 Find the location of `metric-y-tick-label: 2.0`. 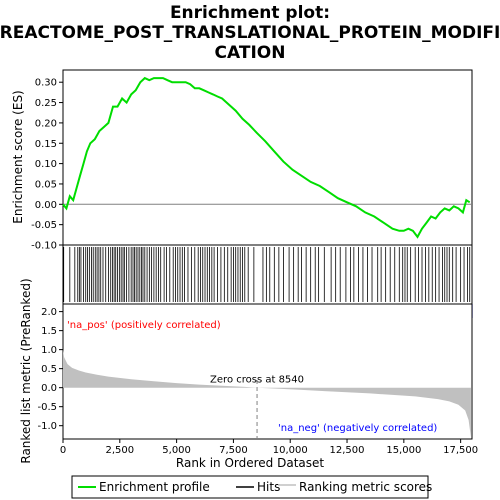

metric-y-tick-label: 2.0 is located at coordinates (49, 312).